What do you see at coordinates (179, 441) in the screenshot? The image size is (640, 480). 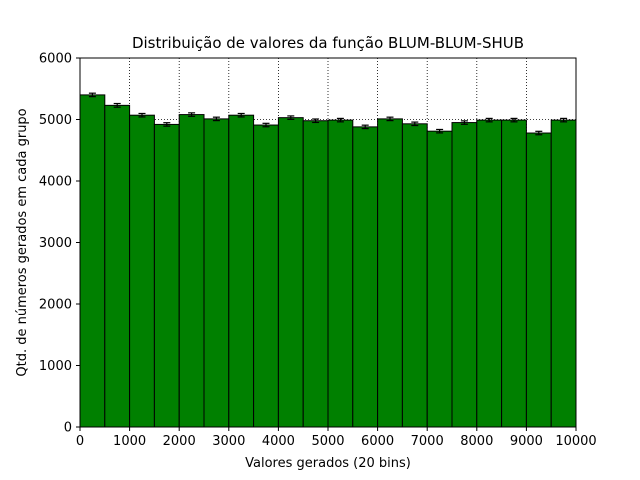 I see `x-tick-label: 2000` at bounding box center [179, 441].